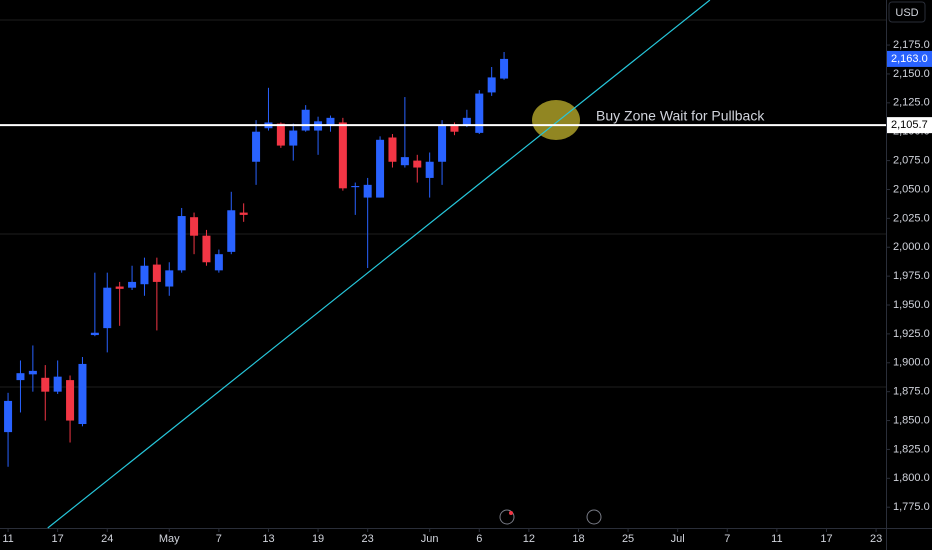 Image resolution: width=932 pixels, height=550 pixels. I want to click on x-tick-label: 13, so click(268, 539).